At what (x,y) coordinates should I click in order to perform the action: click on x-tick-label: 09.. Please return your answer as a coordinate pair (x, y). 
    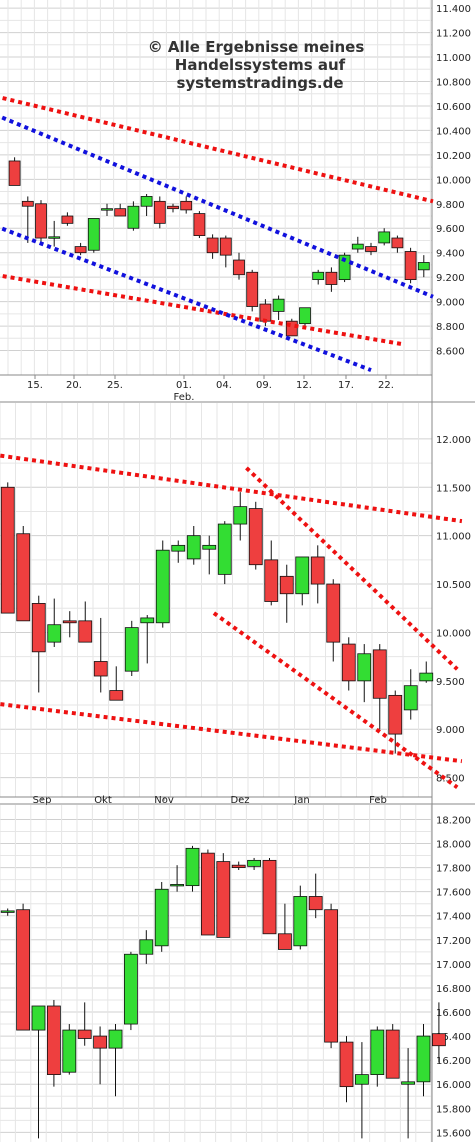
    Looking at the image, I should click on (264, 385).